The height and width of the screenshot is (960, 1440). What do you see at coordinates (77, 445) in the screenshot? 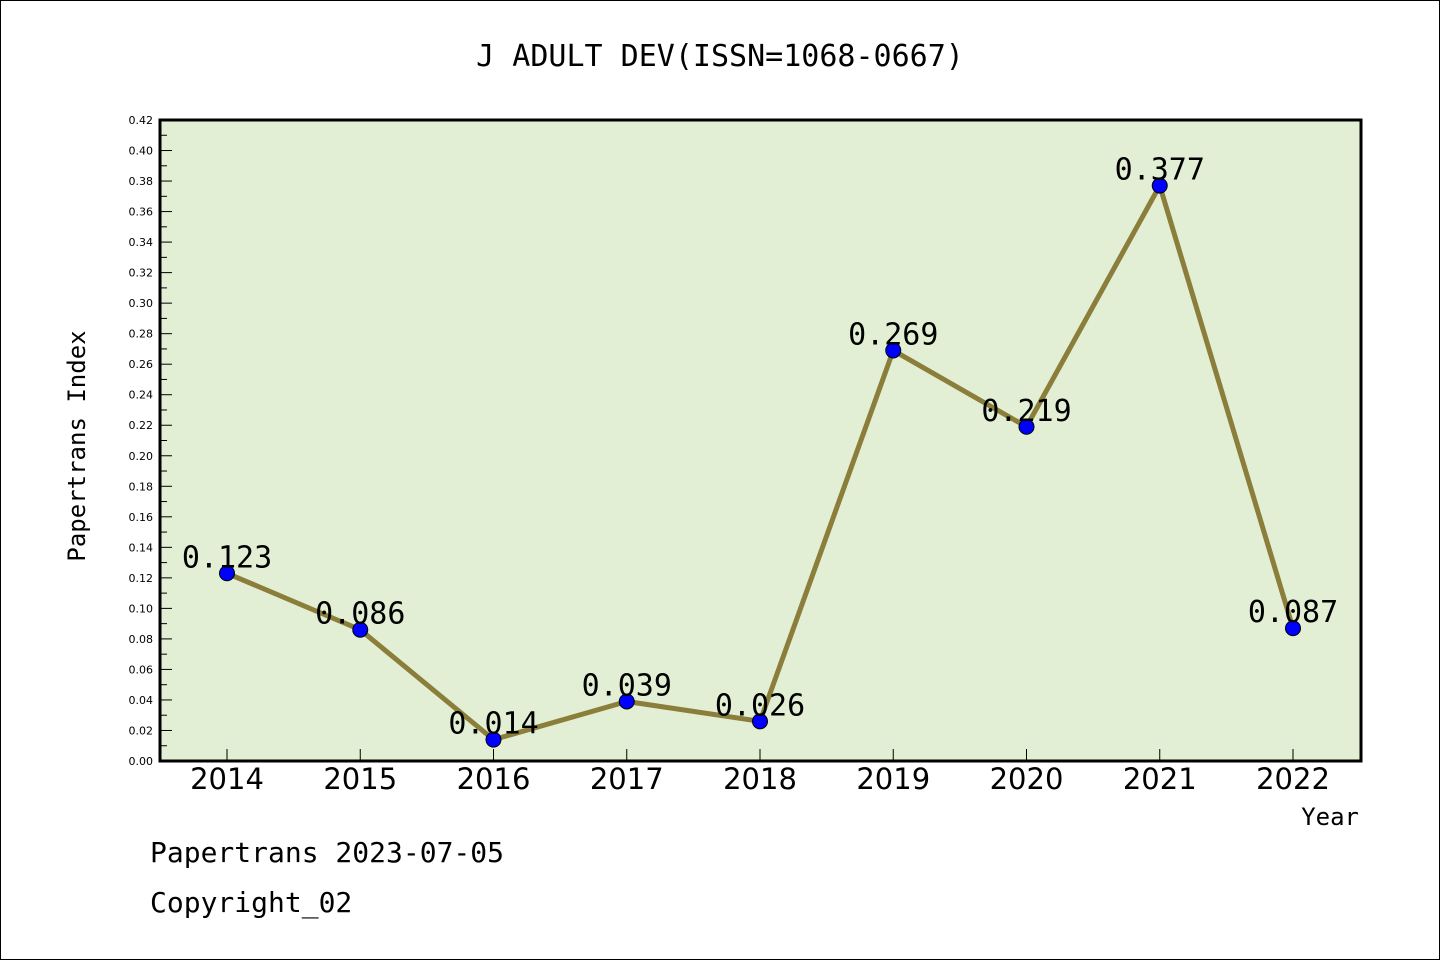
I see `y-axis-label: Papertrans Index` at bounding box center [77, 445].